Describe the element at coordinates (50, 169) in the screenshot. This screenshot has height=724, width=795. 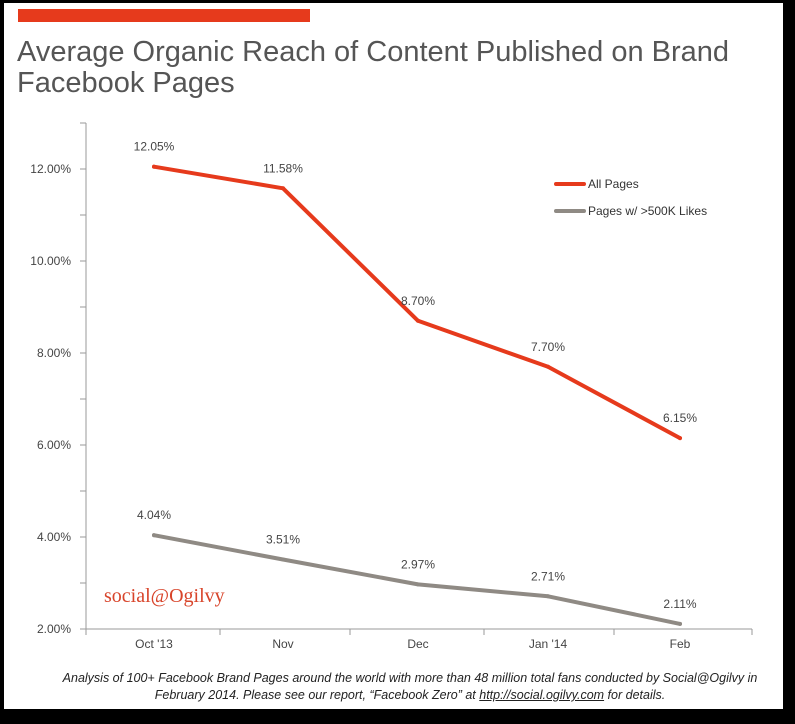
I see `y-tick-label: 12.00%` at that location.